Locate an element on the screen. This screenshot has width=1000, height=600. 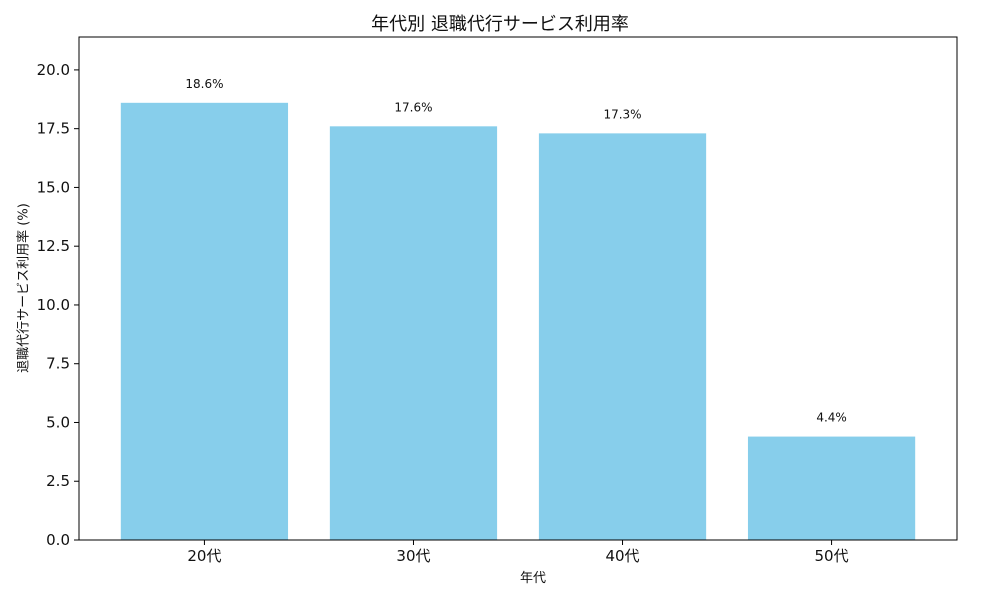
y-tick-label: 15.0 is located at coordinates (53, 187).